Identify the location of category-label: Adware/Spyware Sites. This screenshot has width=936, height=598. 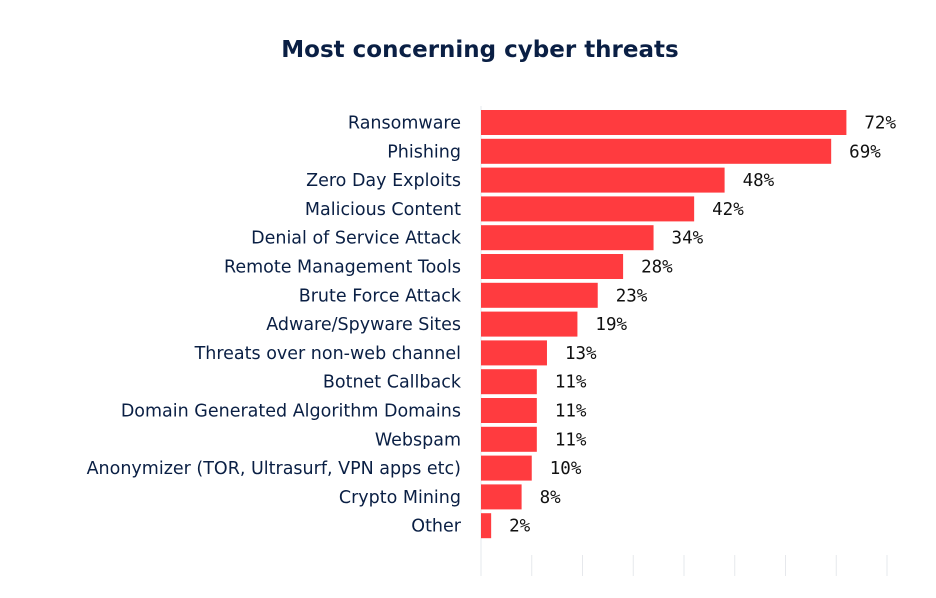
(363, 325).